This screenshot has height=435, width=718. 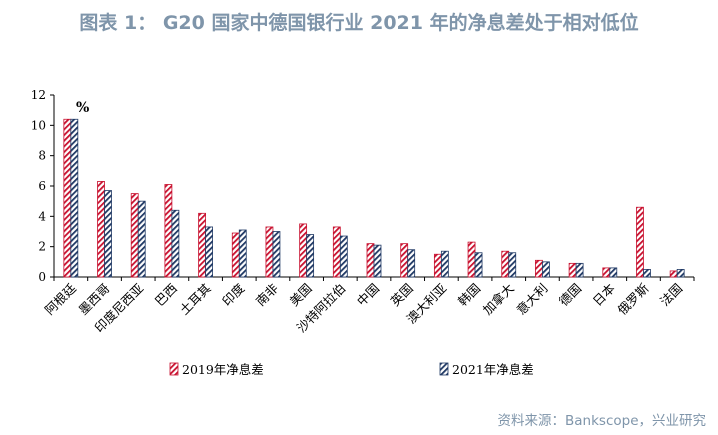 I want to click on y-tick-label: 10, so click(x=38, y=125).